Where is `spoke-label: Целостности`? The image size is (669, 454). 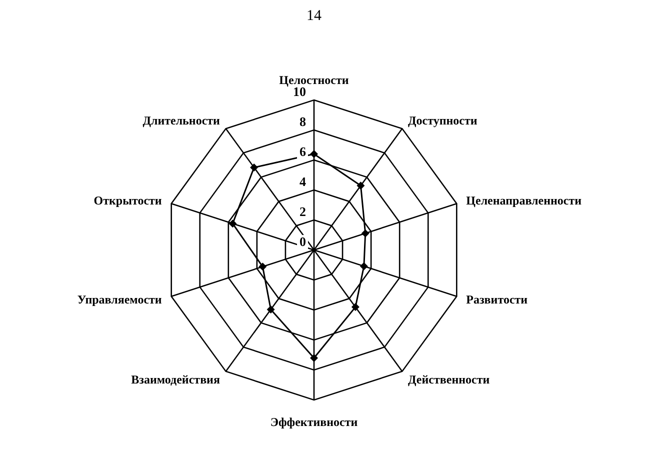
spoke-label: Целостности is located at coordinates (314, 80).